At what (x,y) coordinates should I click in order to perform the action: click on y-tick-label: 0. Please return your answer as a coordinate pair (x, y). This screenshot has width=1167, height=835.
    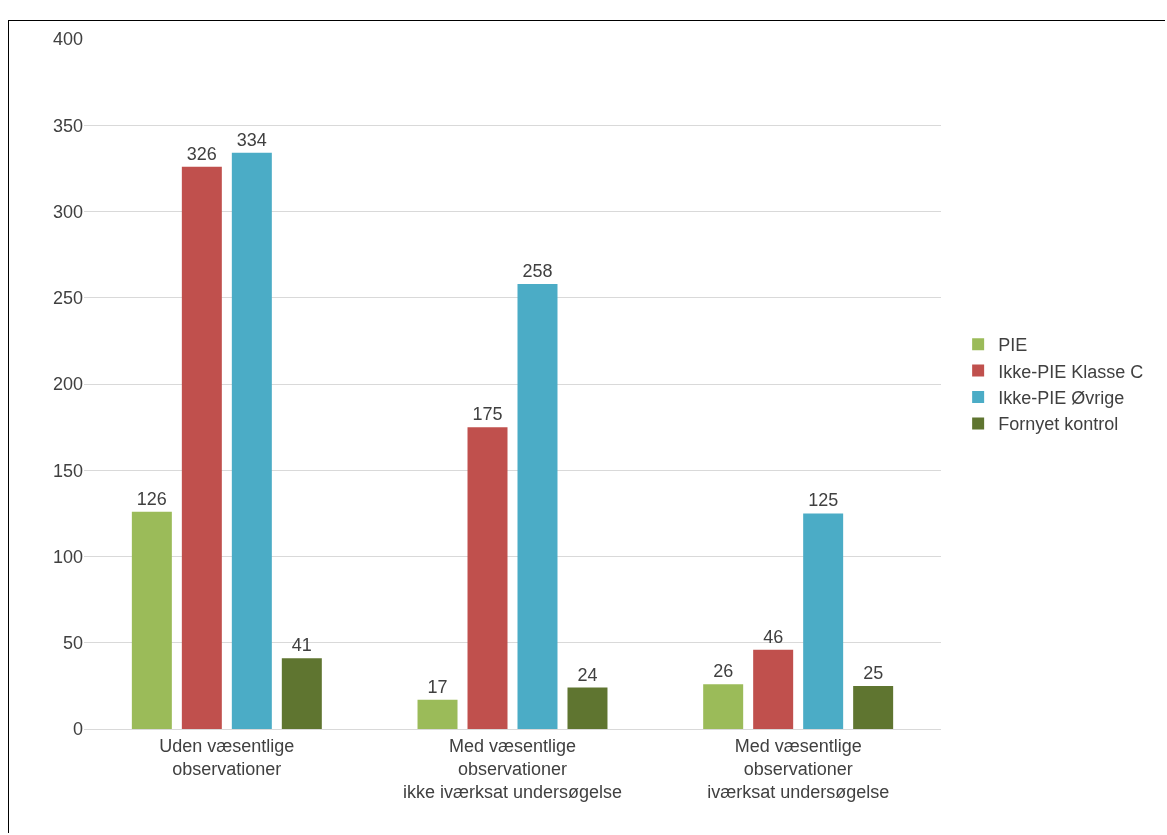
    Looking at the image, I should click on (77, 729).